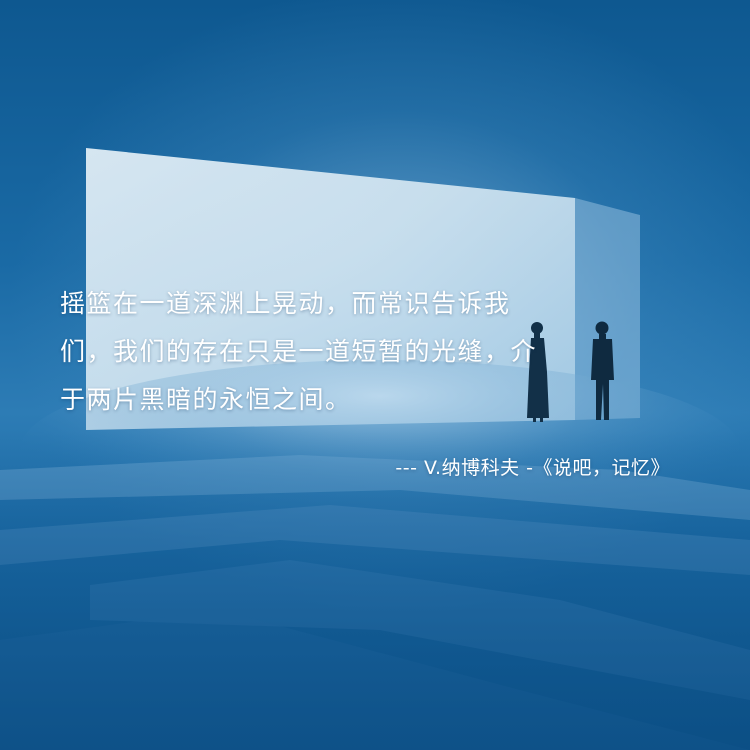 The width and height of the screenshot is (750, 750). I want to click on quote-line: 于两片黑暗的永恒之间。, so click(206, 399).